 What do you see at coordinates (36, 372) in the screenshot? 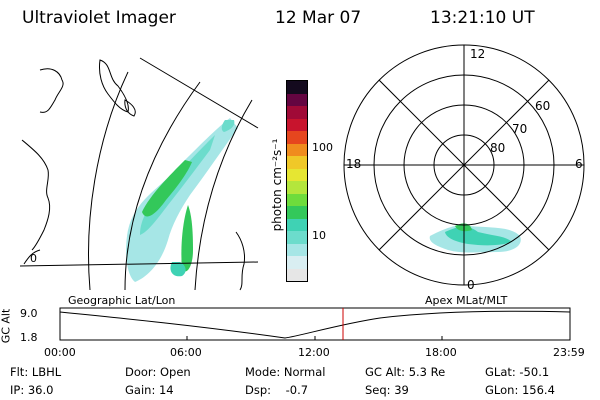
I see `filter-status: Flt: LBHL` at bounding box center [36, 372].